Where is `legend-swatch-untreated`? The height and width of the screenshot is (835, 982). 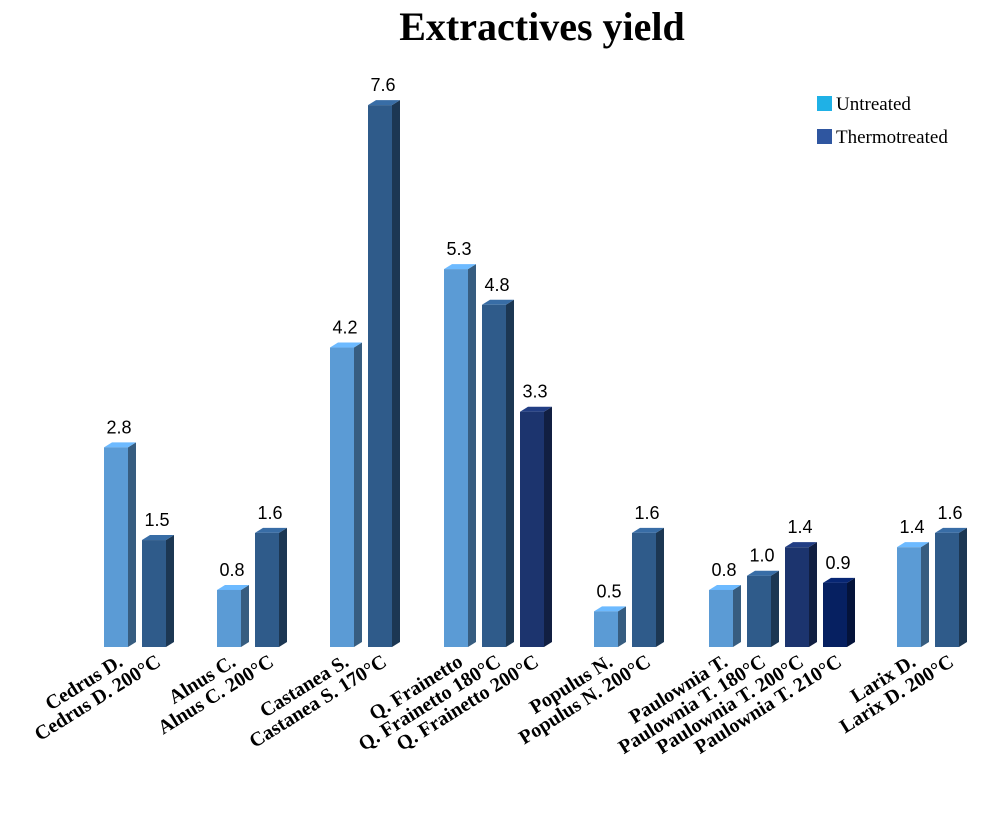
legend-swatch-untreated is located at coordinates (824, 103).